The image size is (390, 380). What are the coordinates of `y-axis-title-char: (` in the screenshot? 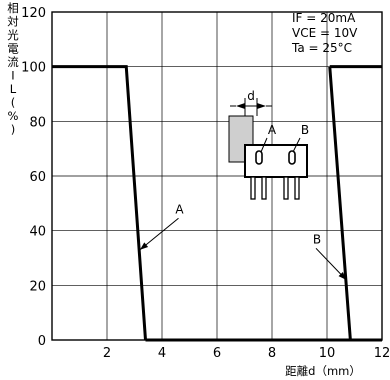 It's located at (13, 103).